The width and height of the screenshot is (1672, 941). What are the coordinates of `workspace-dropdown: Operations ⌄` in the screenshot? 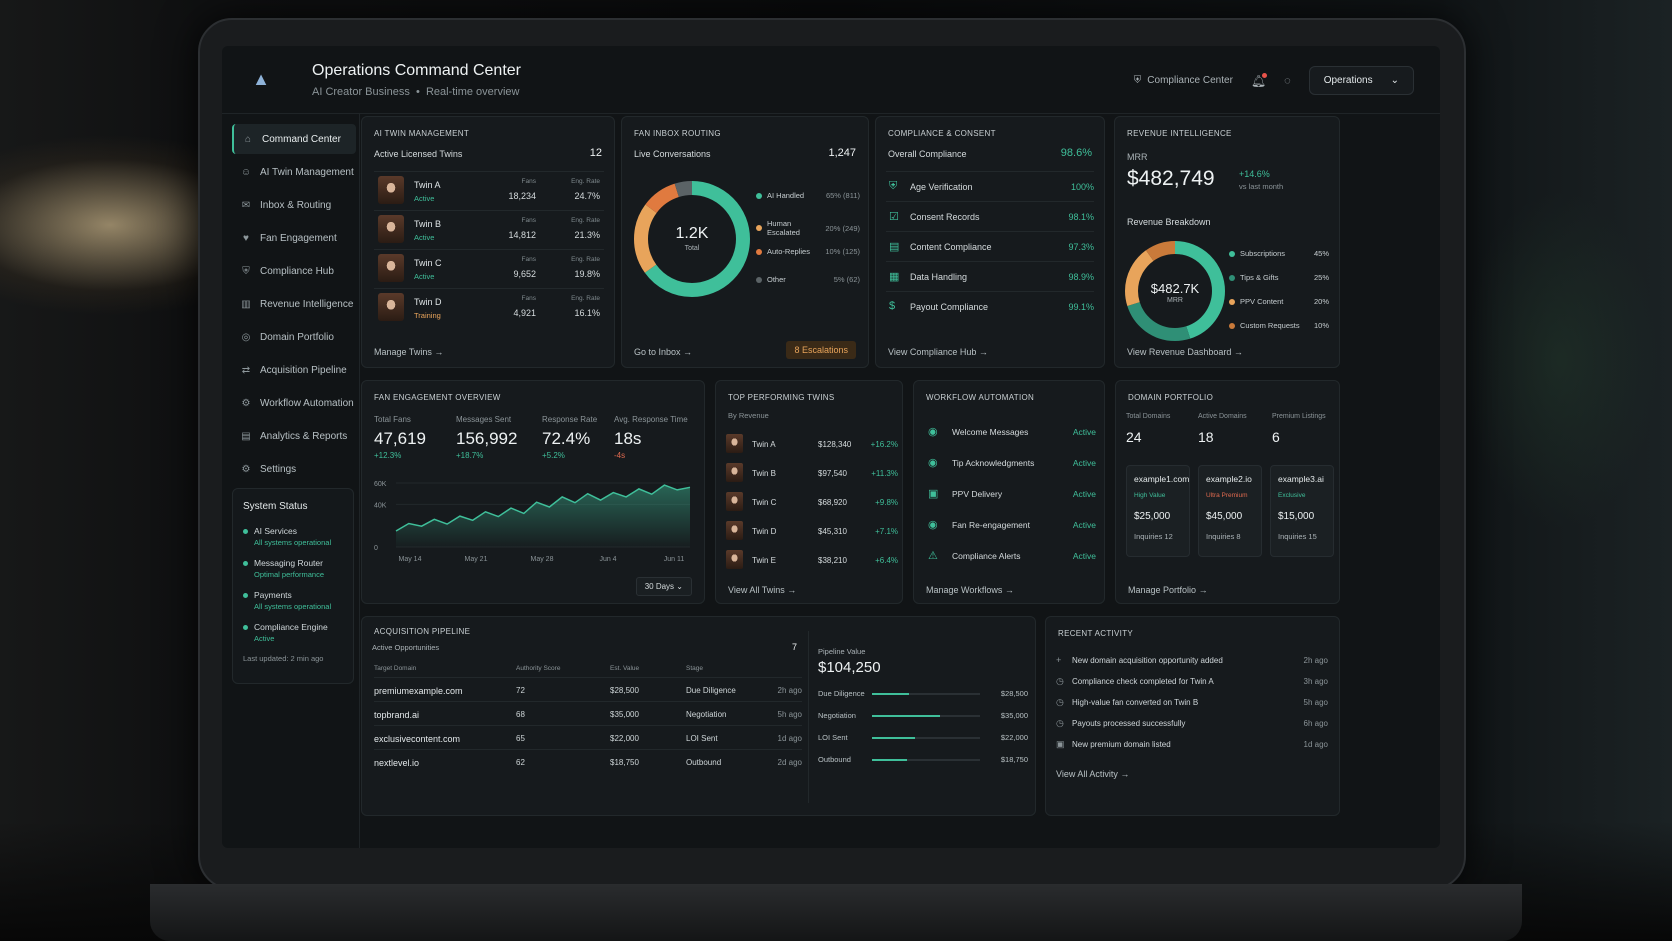 It's located at (1361, 80).